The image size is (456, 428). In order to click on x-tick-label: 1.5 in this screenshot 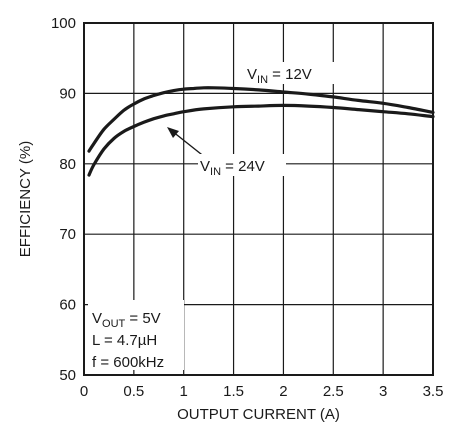, I will do `click(233, 391)`.